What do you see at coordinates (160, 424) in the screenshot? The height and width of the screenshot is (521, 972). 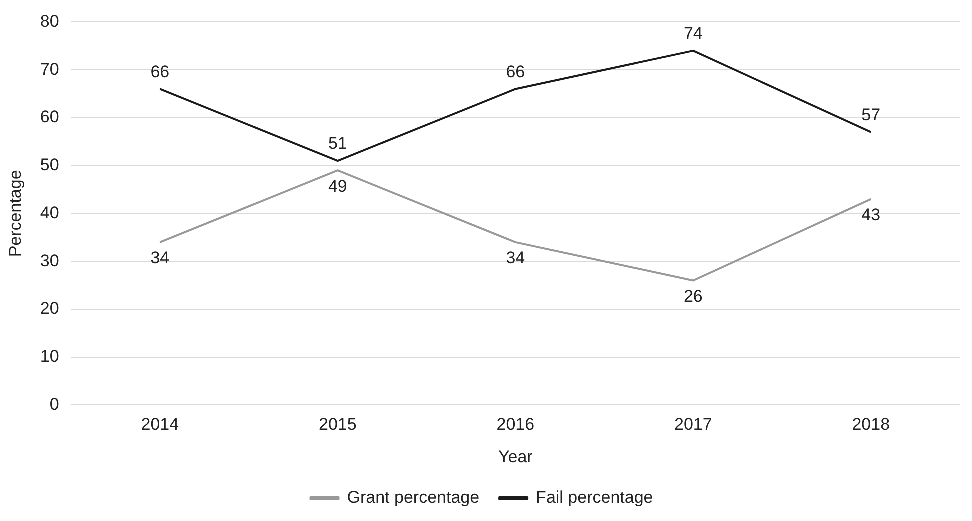 I see `x-tick-label: 2014` at bounding box center [160, 424].